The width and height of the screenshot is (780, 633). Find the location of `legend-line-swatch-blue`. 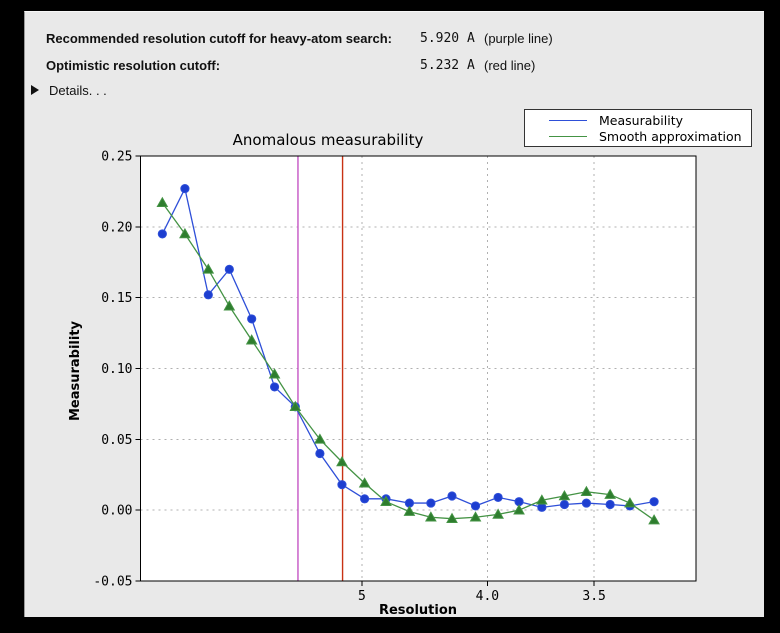

legend-line-swatch-blue is located at coordinates (568, 120).